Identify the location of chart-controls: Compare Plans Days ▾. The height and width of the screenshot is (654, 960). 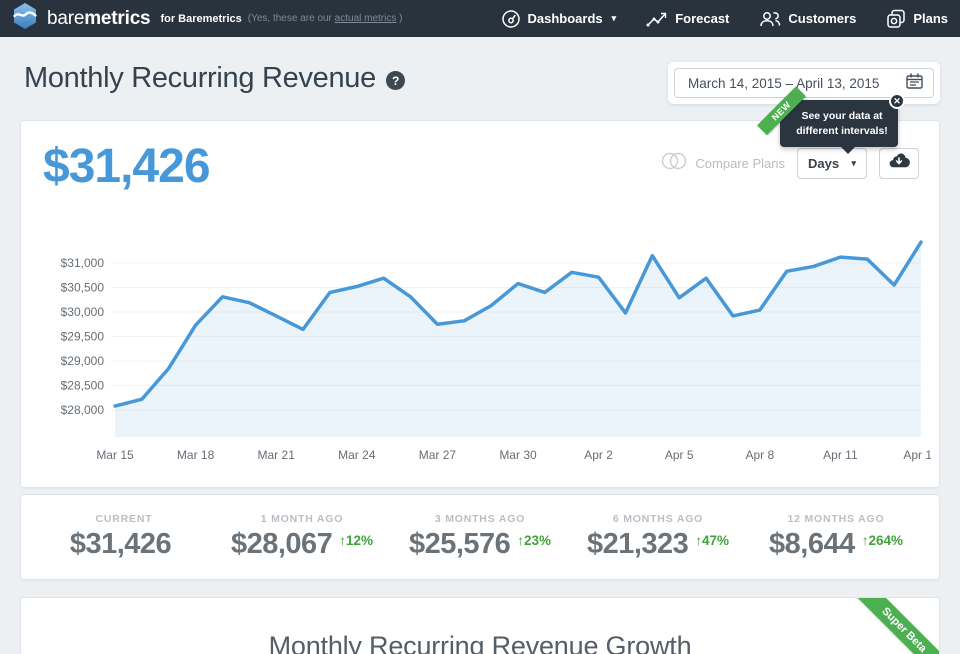
(790, 163).